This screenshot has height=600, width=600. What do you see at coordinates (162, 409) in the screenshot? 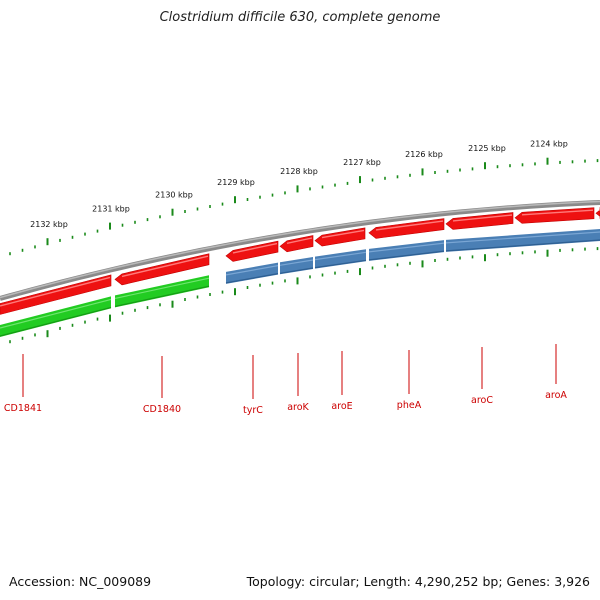
I see `gene-label-cd1840: CD1840` at bounding box center [162, 409].